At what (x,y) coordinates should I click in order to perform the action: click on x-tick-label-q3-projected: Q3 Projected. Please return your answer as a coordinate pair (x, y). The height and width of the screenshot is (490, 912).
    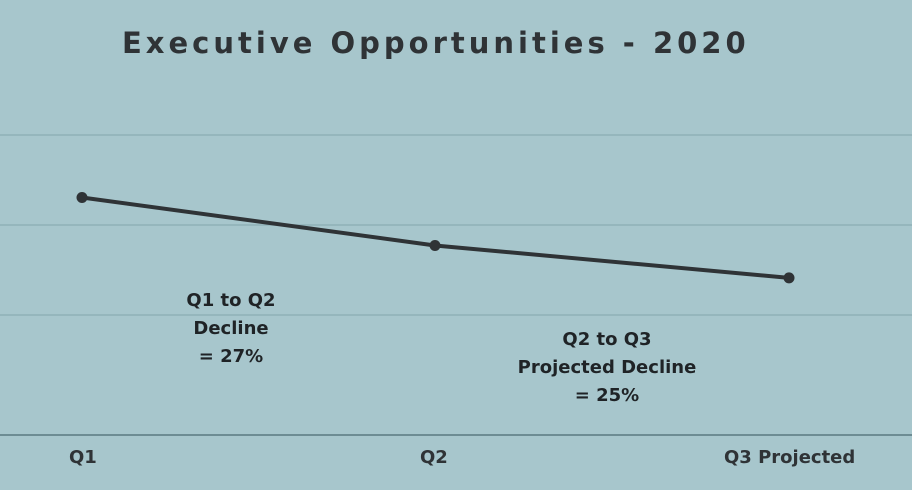
    Looking at the image, I should click on (790, 457).